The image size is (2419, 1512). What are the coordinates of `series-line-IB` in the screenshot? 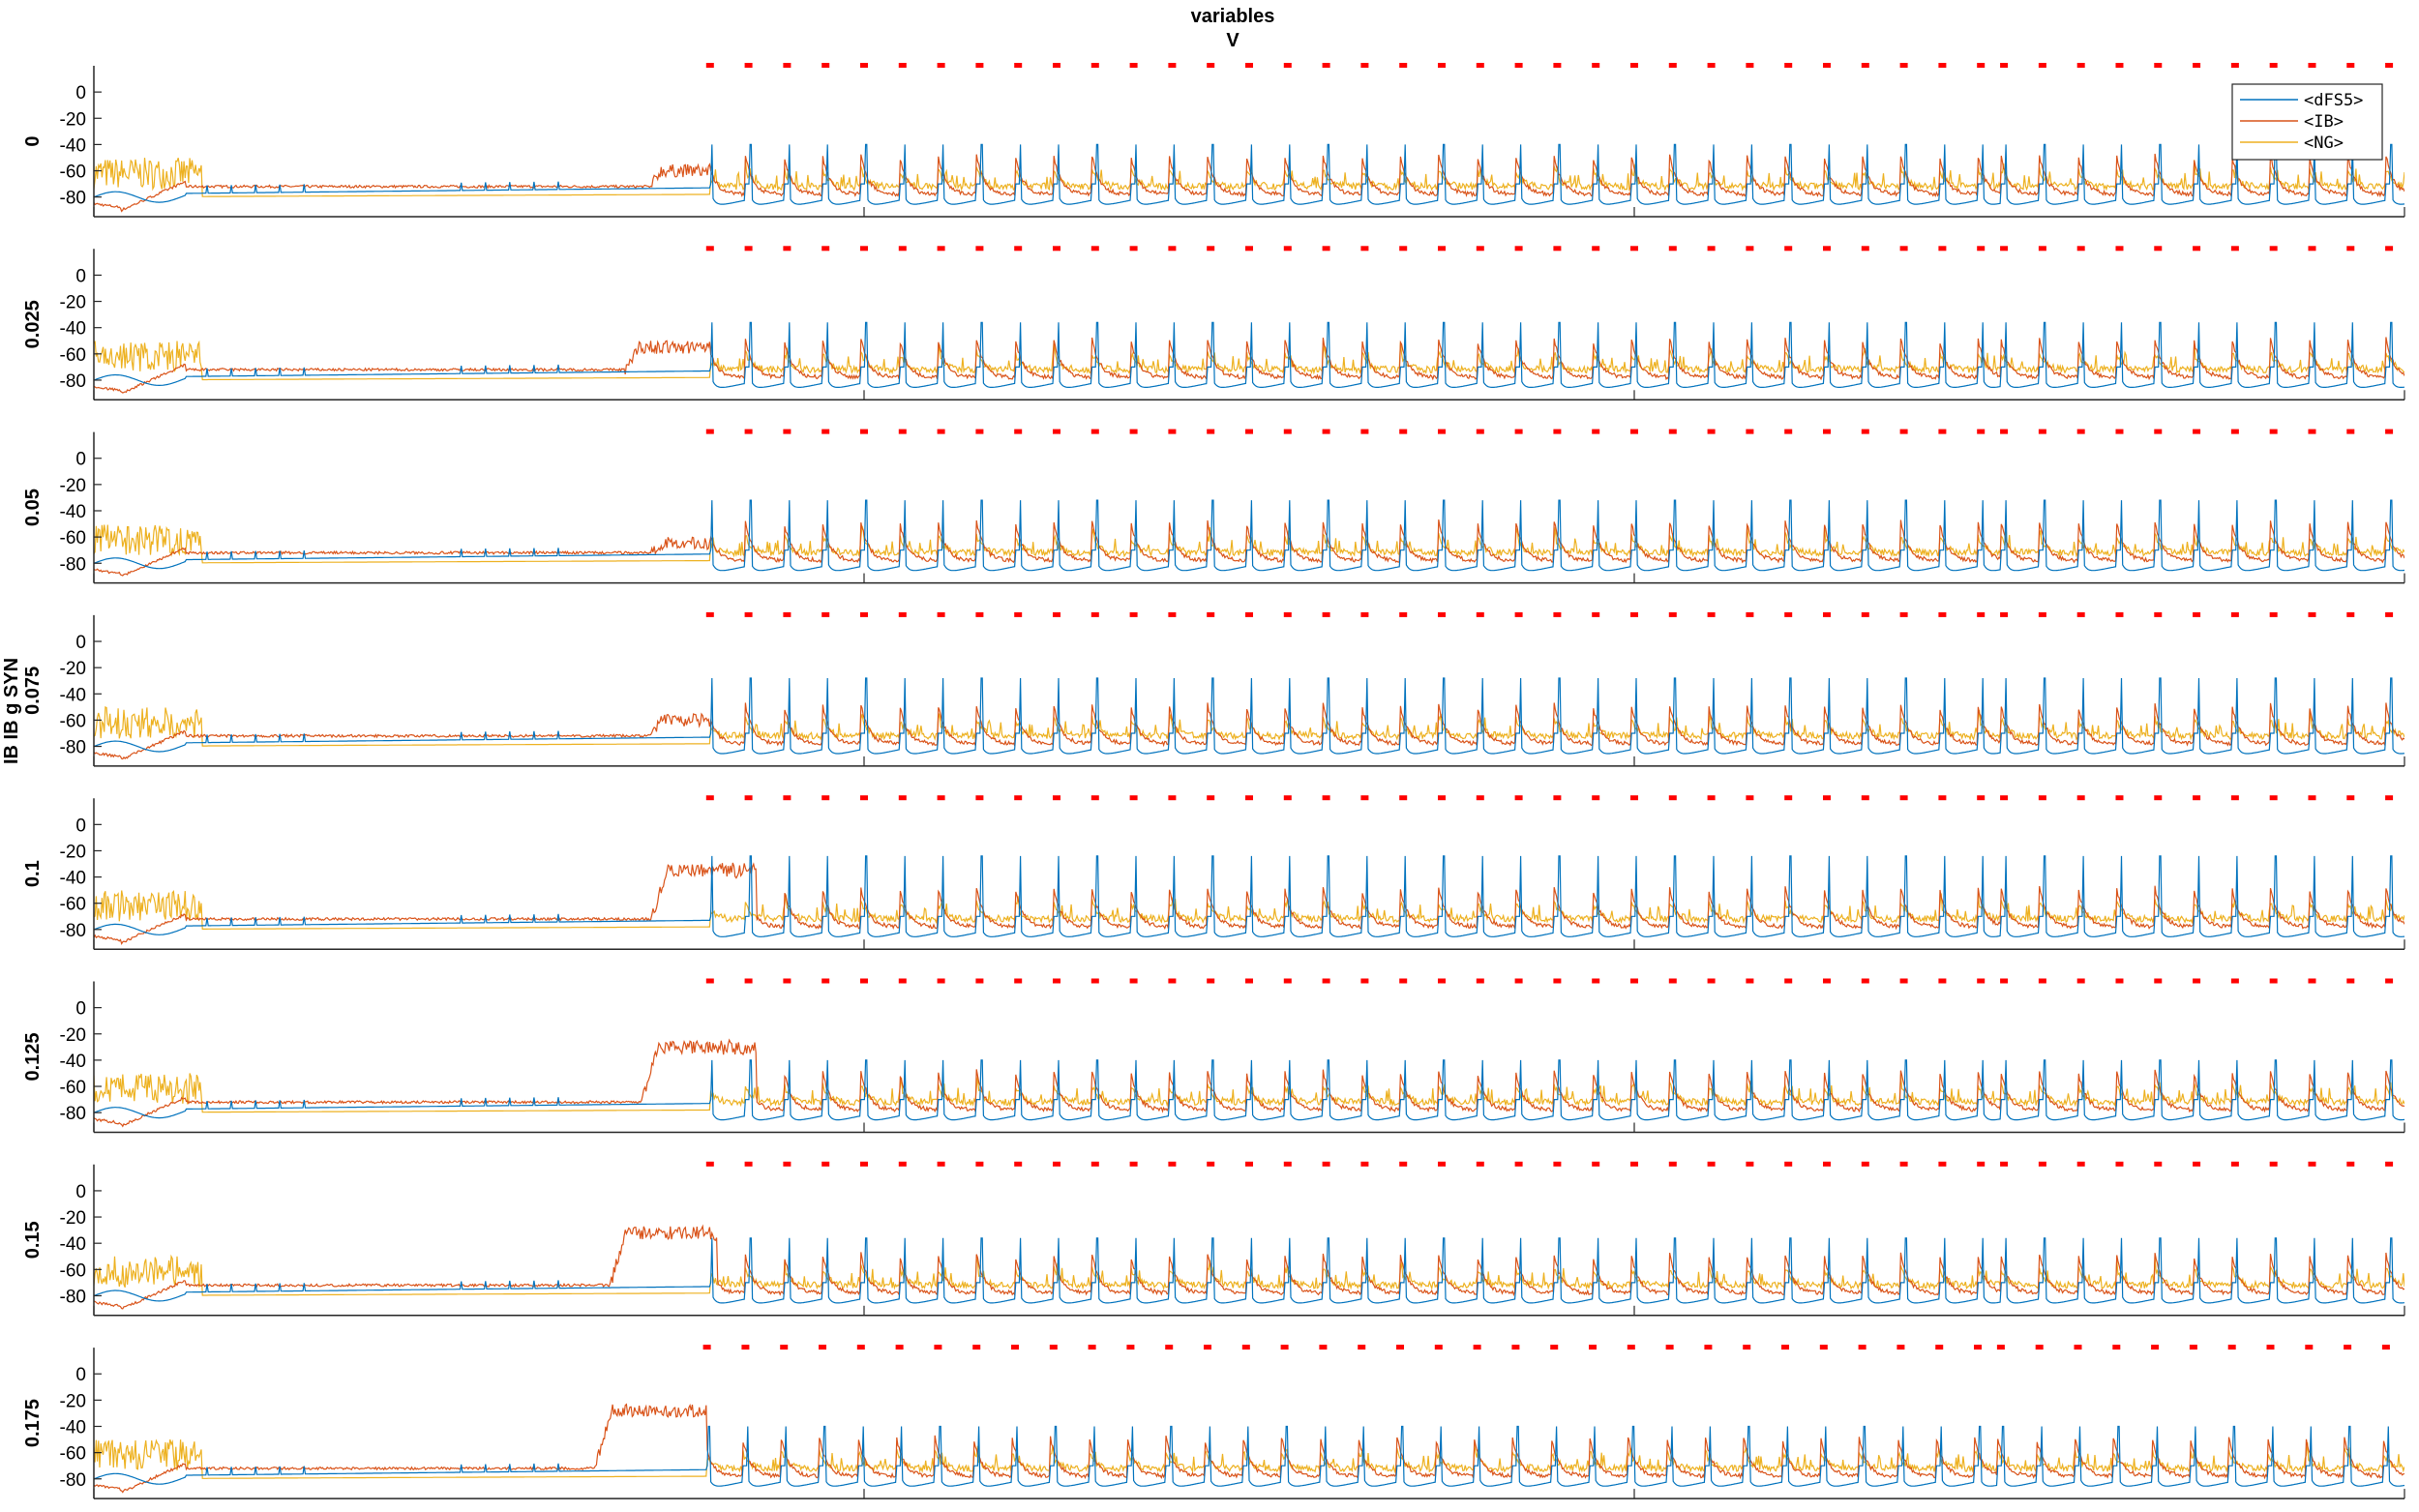 It's located at (1249, 1267).